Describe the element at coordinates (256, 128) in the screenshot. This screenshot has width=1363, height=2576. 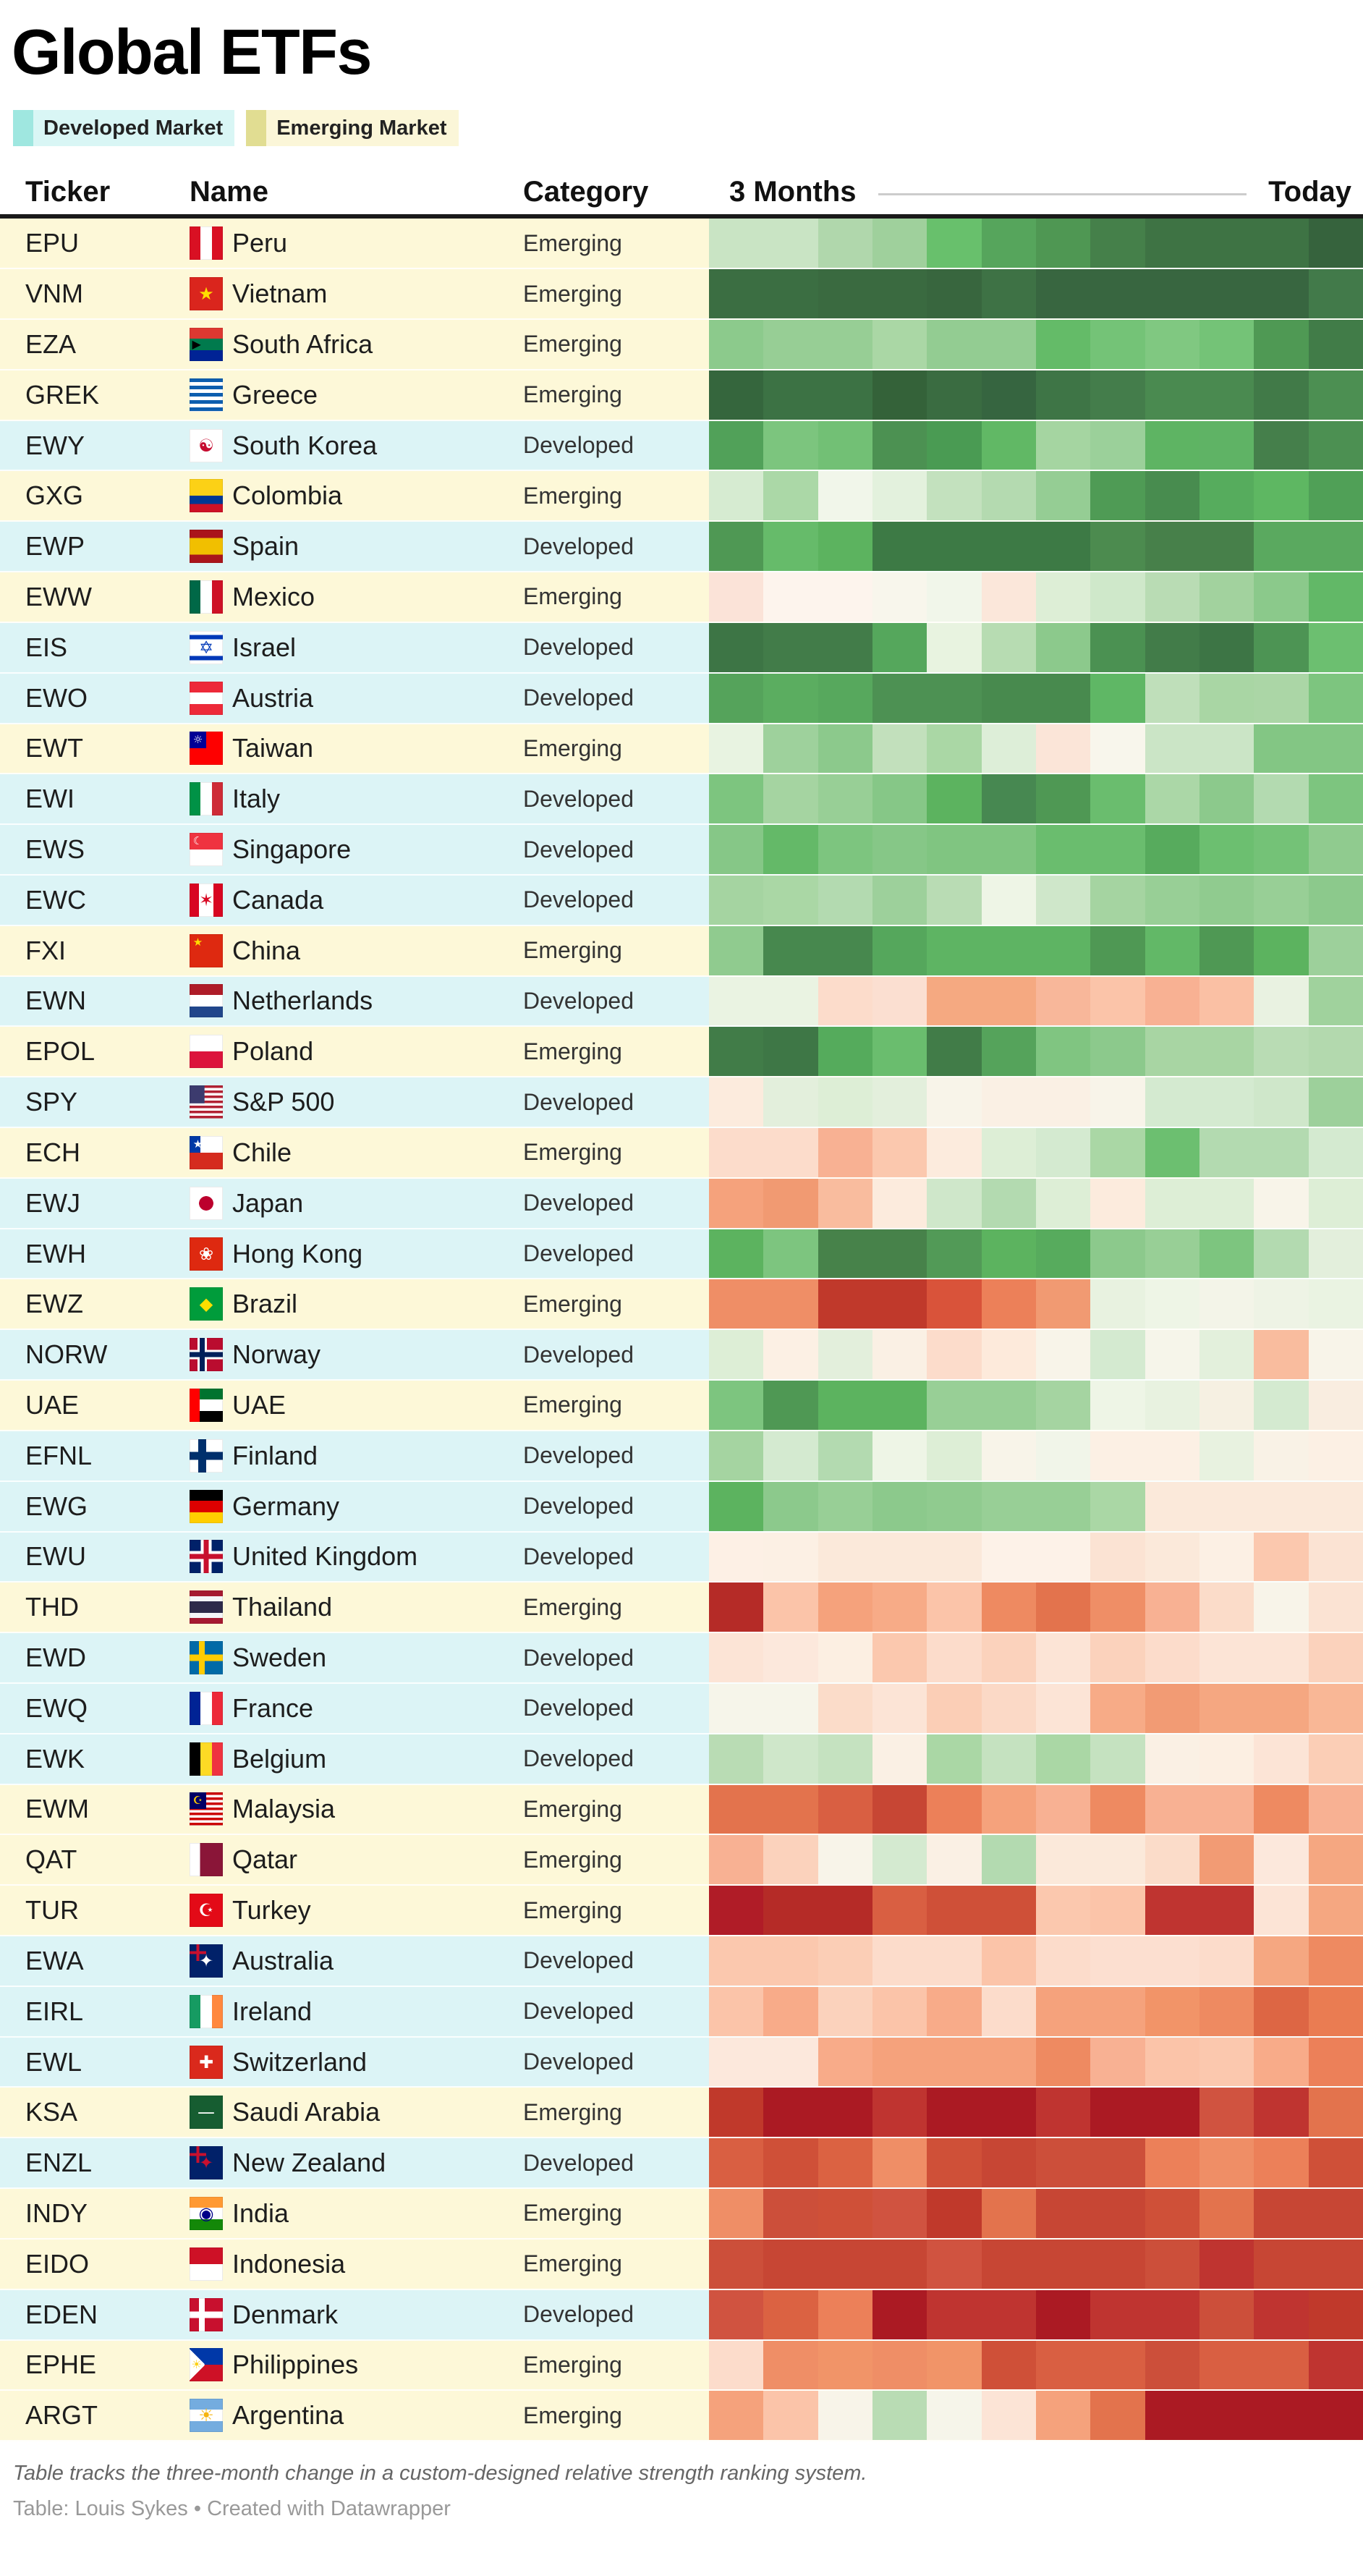
I see `emerging-swatch-icon` at that location.